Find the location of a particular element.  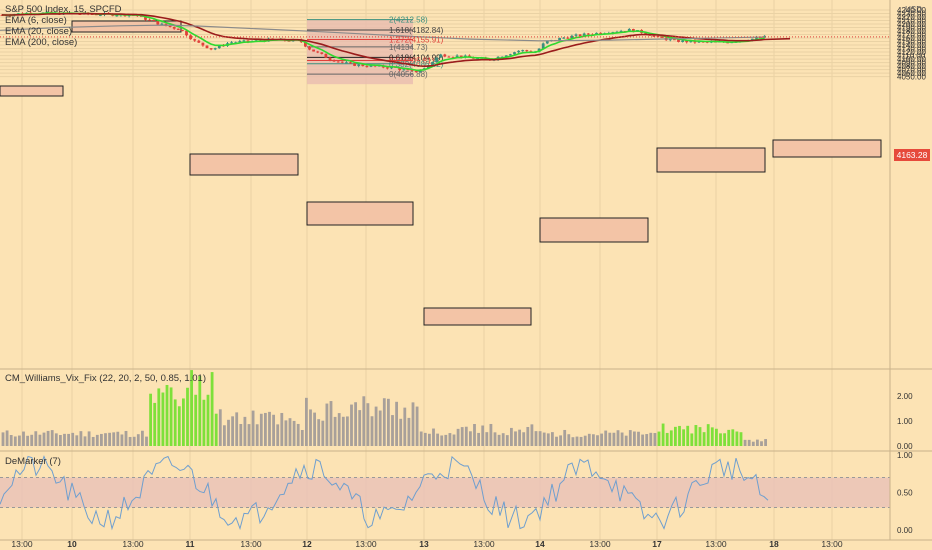

price-tick-label: 4080.00 is located at coordinates (911, 66).